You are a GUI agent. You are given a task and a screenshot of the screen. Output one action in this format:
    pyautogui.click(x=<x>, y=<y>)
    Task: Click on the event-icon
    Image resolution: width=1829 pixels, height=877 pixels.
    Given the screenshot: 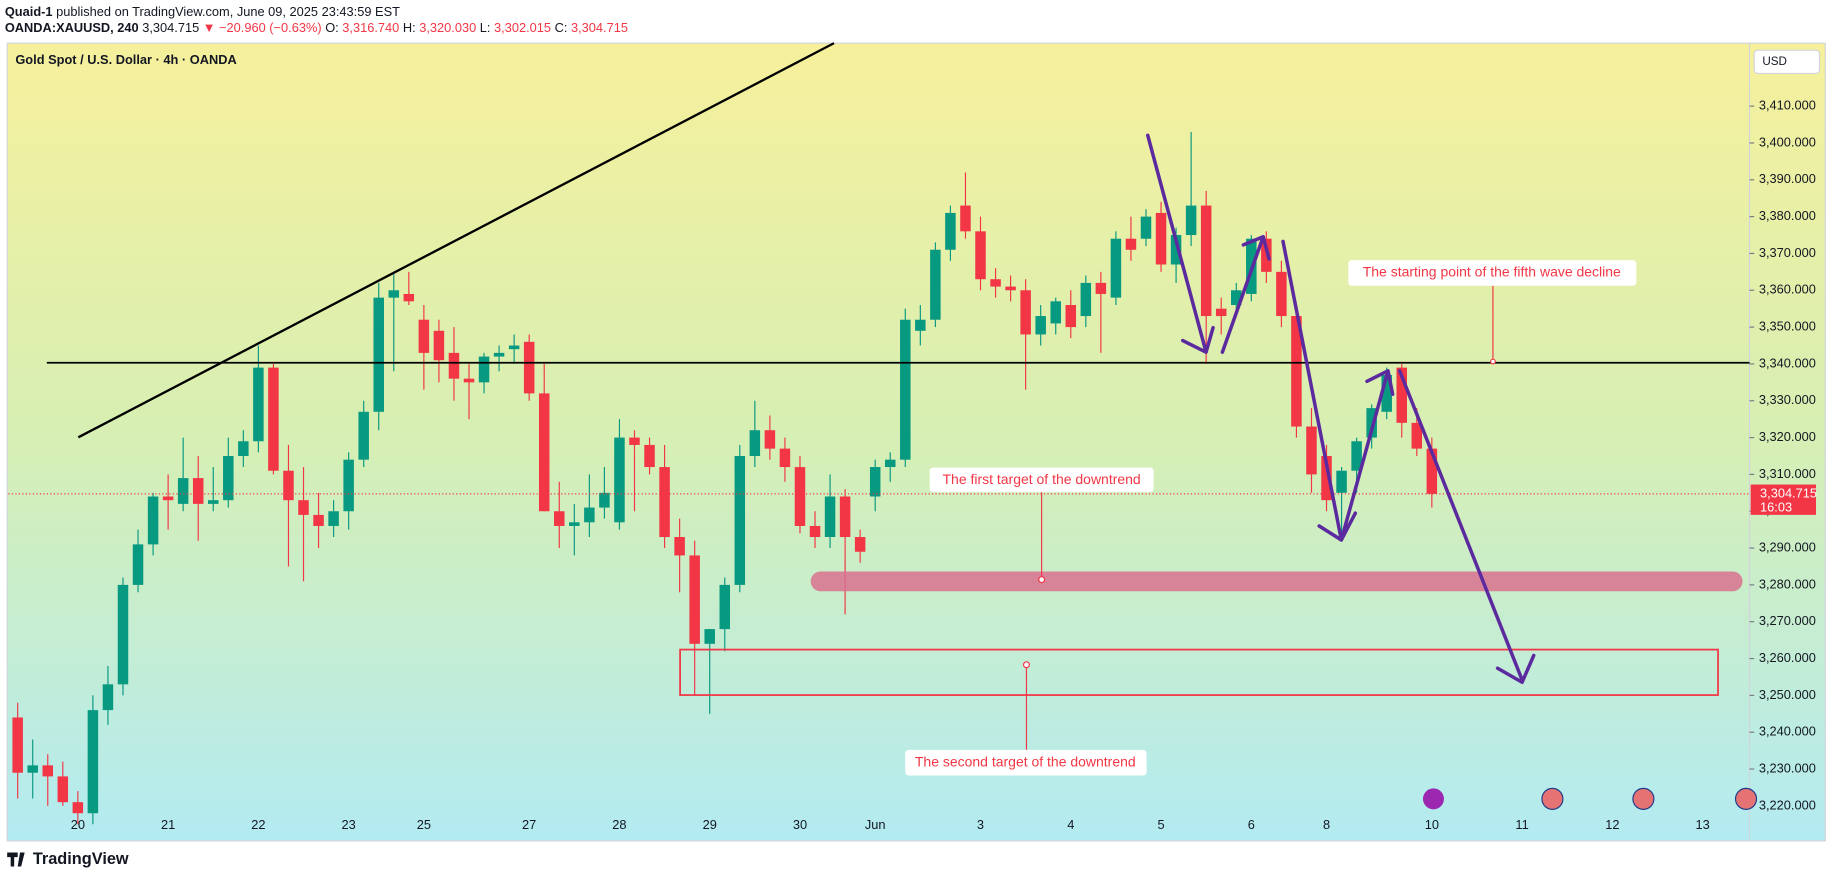 What is the action you would take?
    pyautogui.click(x=1552, y=798)
    